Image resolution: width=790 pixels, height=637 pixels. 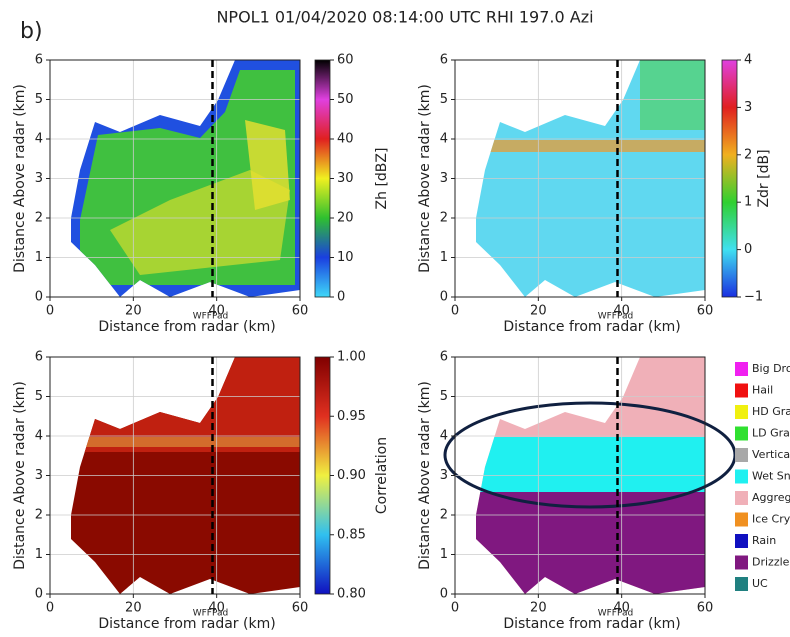 I want to click on colorbar-tick-label: 0.90, so click(x=351, y=475).